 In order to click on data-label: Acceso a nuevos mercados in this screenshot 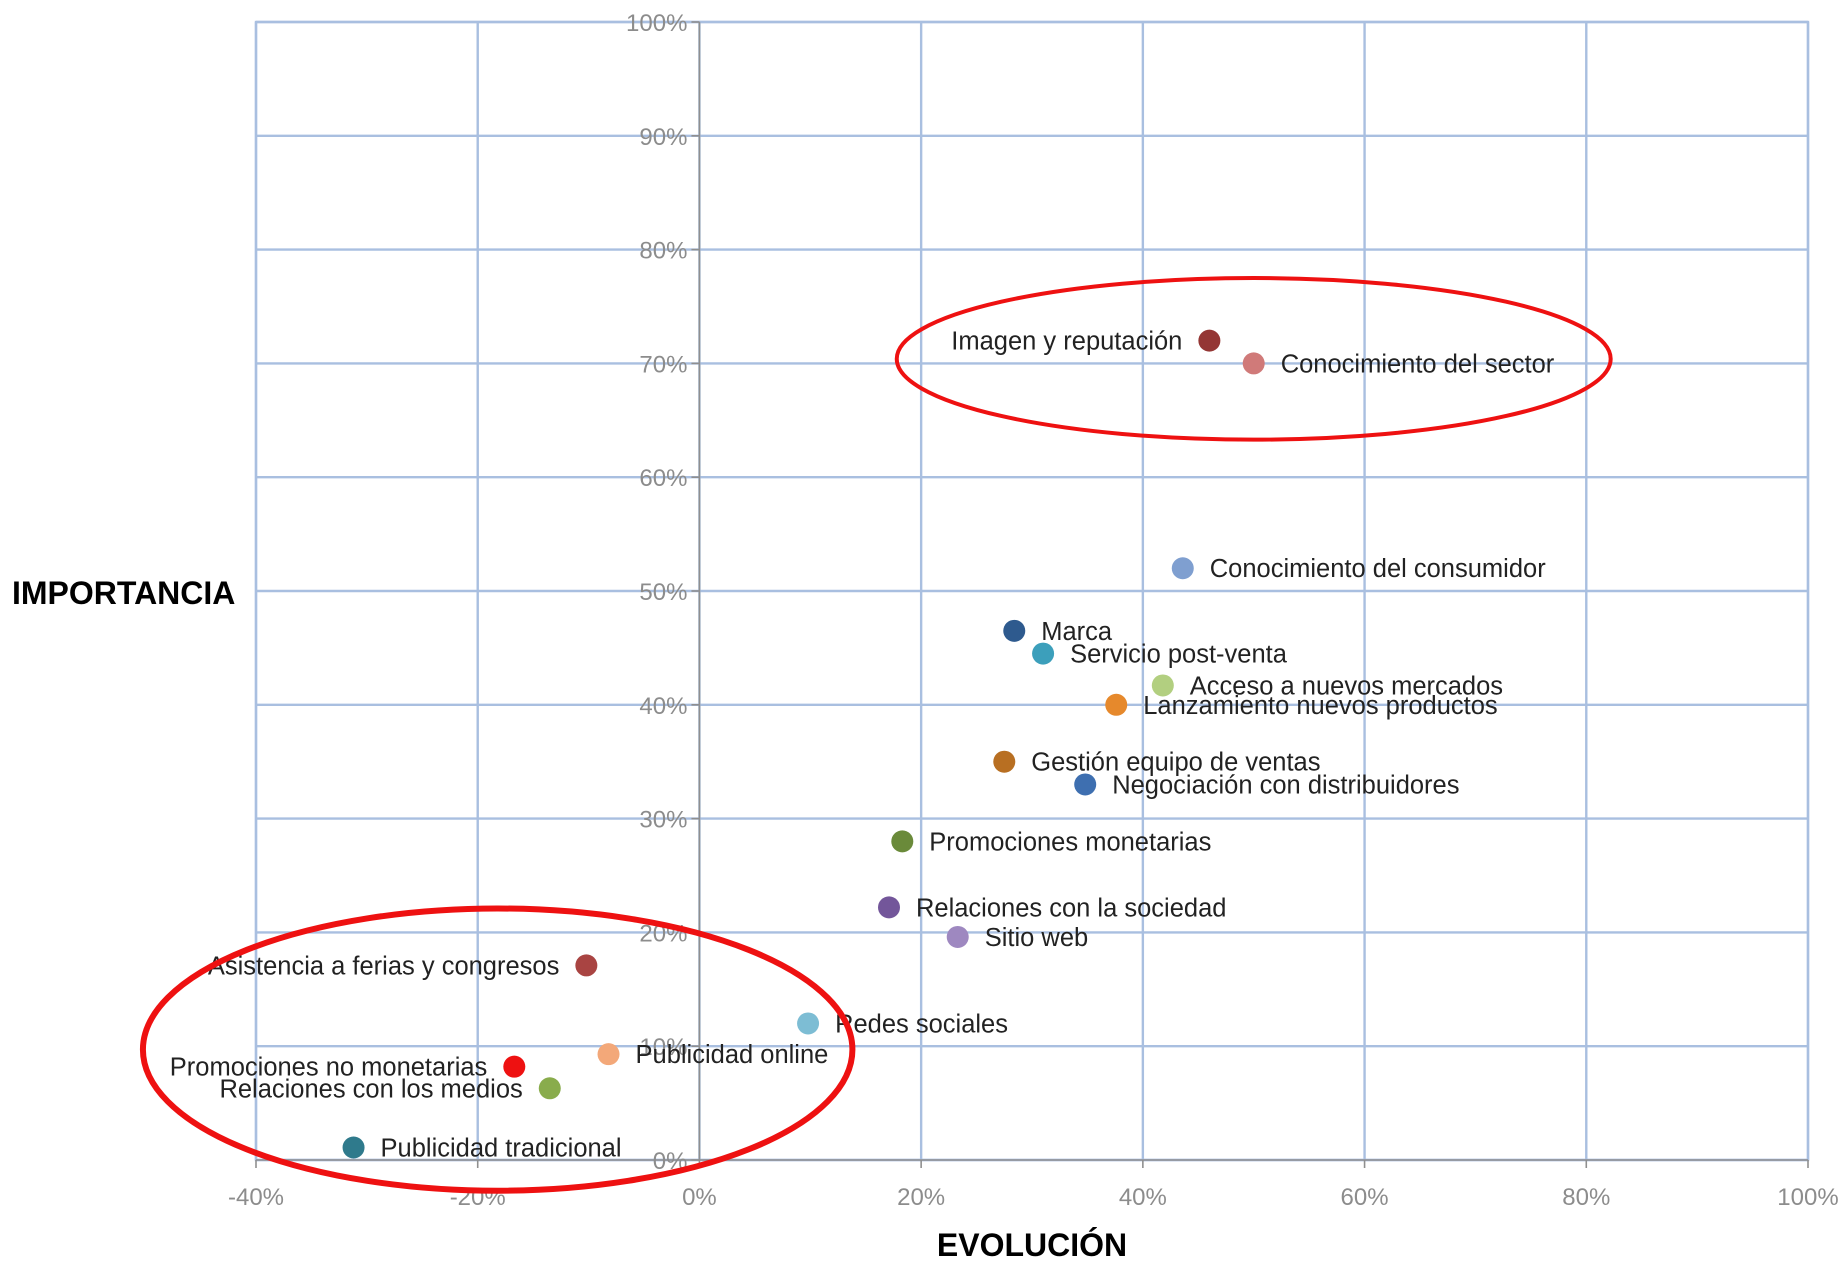, I will do `click(1346, 686)`.